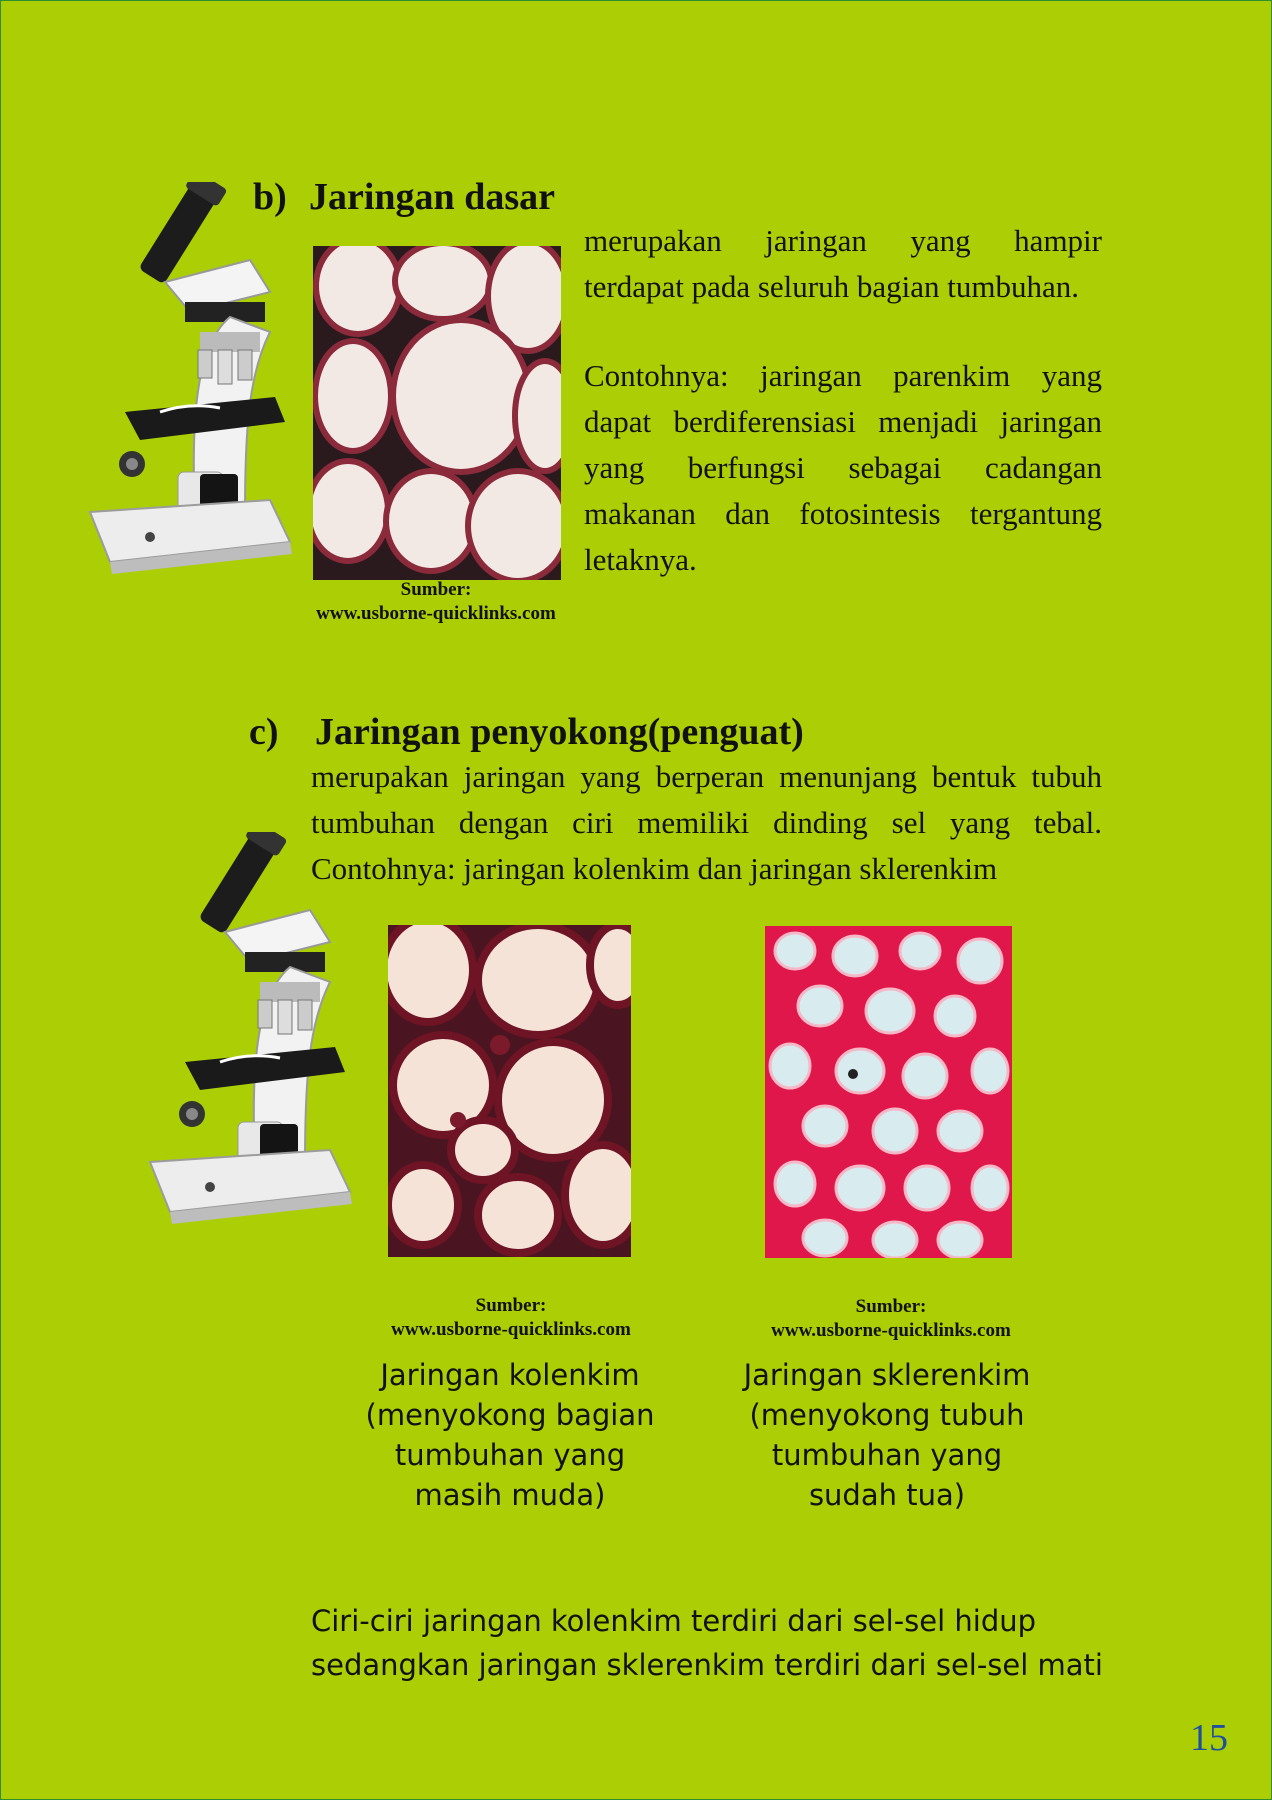  Describe the element at coordinates (509, 1091) in the screenshot. I see `collenchyma-micrograph` at that location.